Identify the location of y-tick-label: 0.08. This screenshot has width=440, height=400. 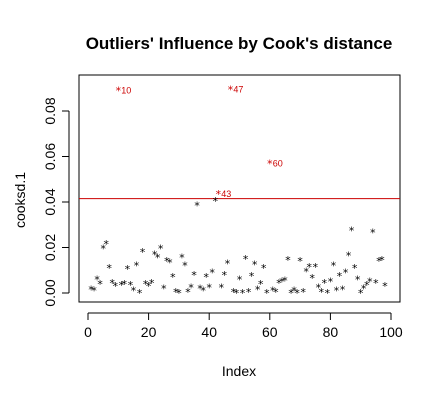
(50, 110).